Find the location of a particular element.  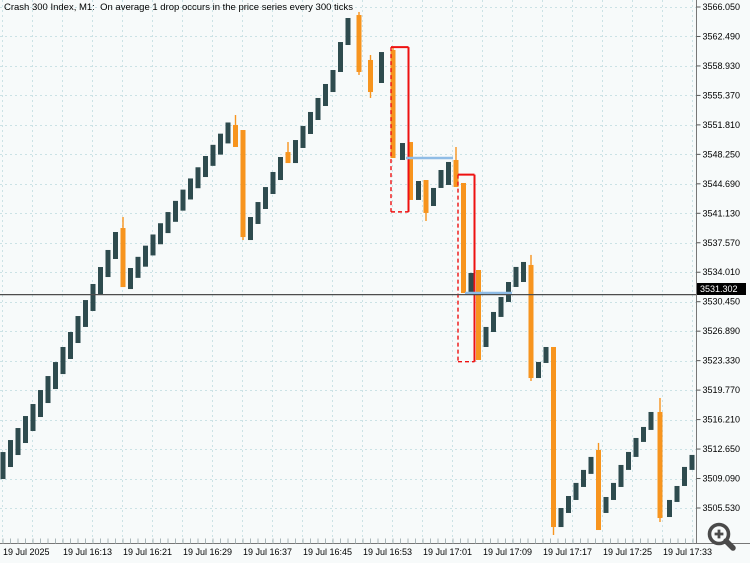

time-axis-label: 19 Jul 17:17 is located at coordinates (567, 552).